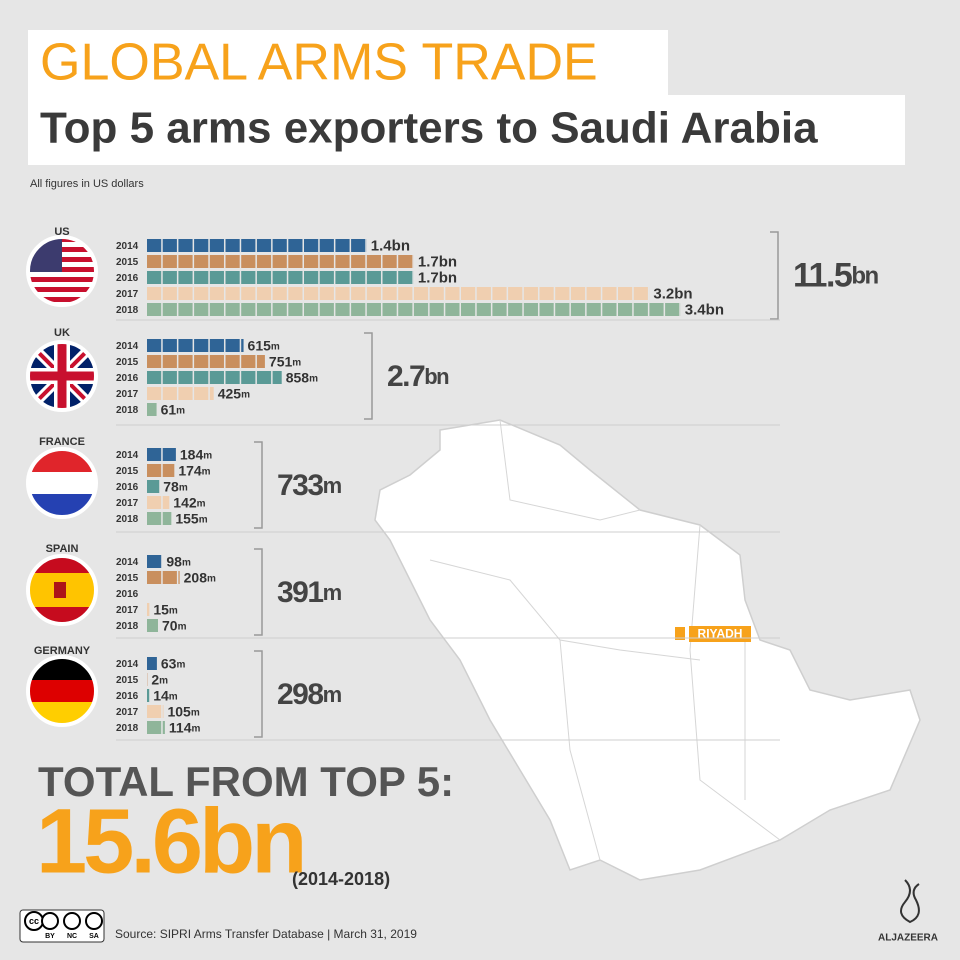 The width and height of the screenshot is (960, 960). What do you see at coordinates (62, 926) in the screenshot?
I see `cc-icon: cc` at bounding box center [62, 926].